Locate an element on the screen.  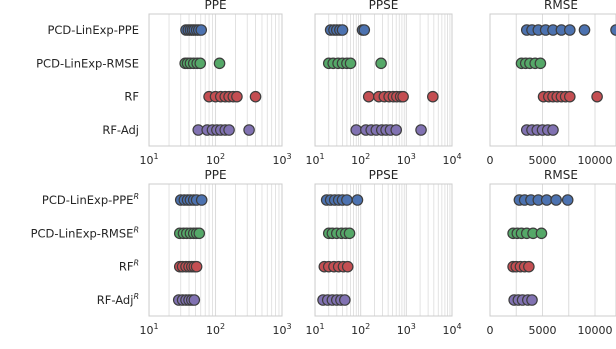
row-label: PCD-LinExp-RMSER is located at coordinates (85, 232).